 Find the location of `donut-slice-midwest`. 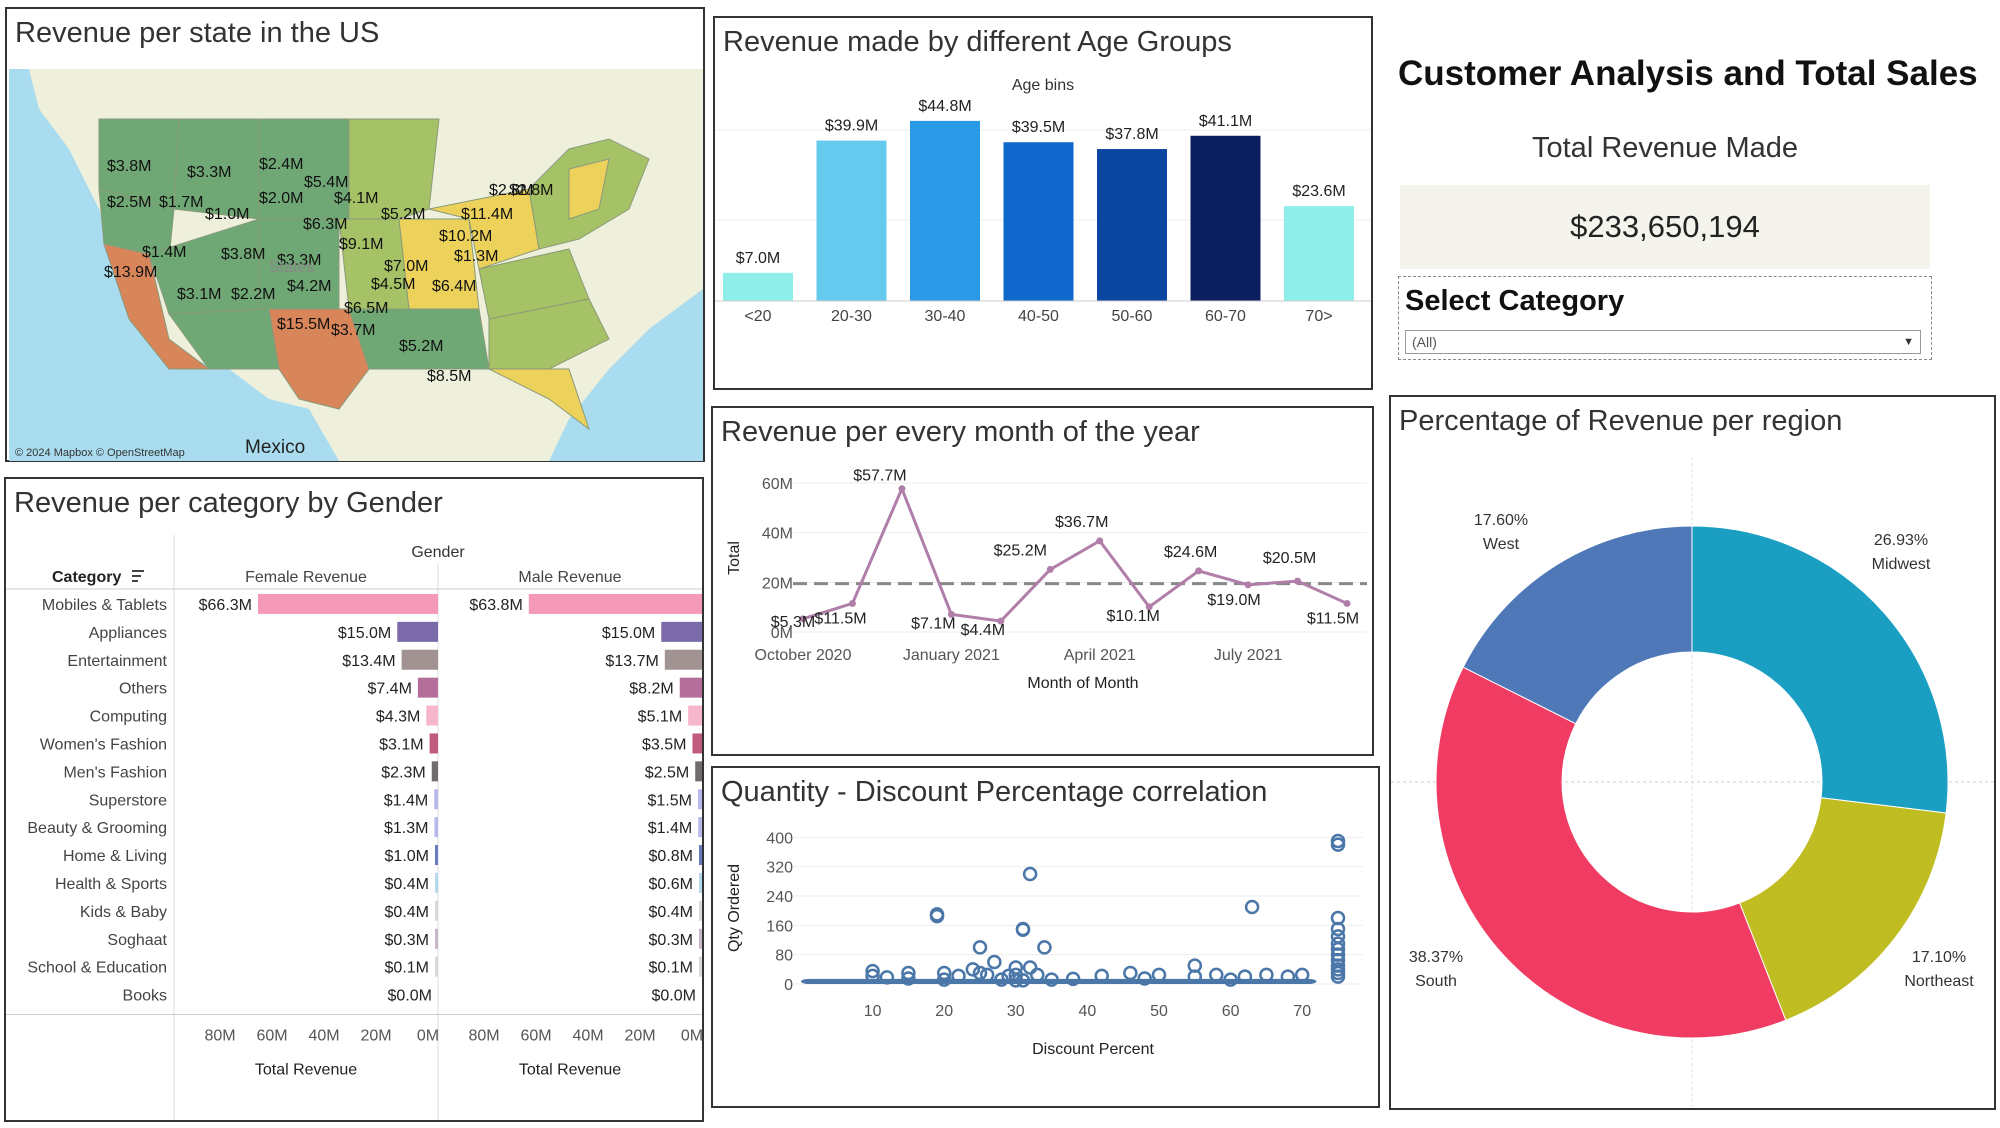

donut-slice-midwest is located at coordinates (1820, 669).